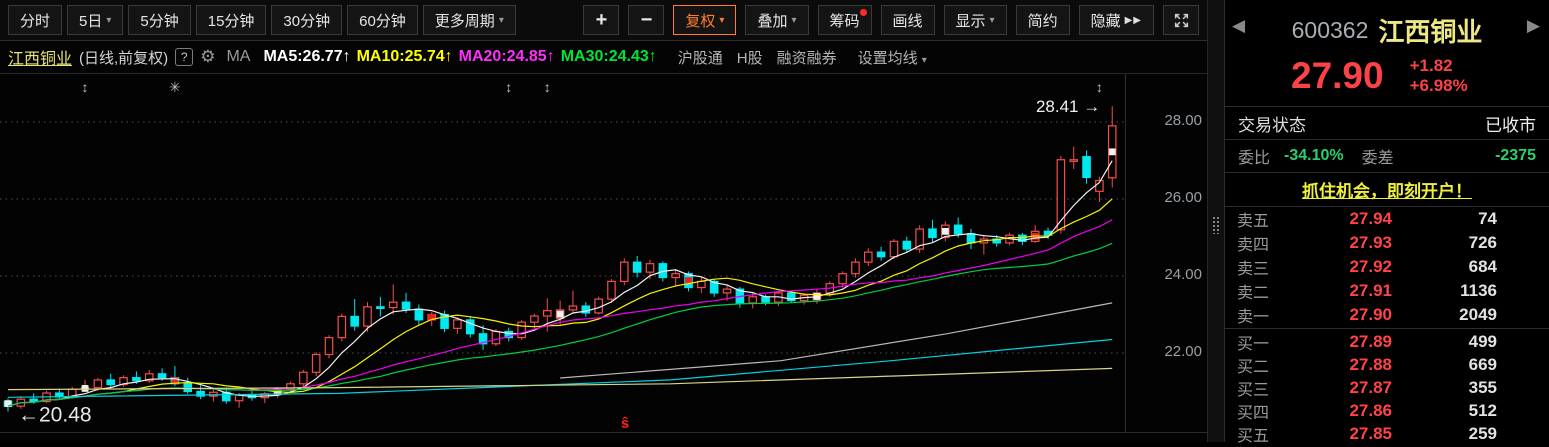 The height and width of the screenshot is (447, 1549). I want to click on order-price: 27.91, so click(1370, 290).